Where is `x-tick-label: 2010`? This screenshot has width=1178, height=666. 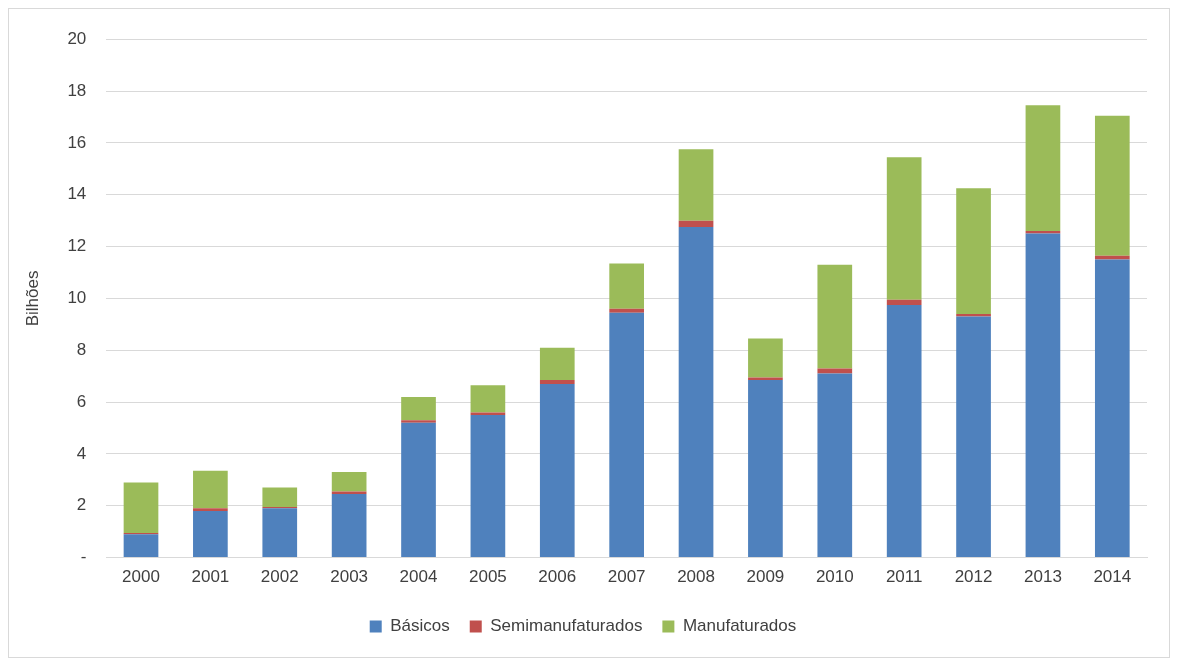 x-tick-label: 2010 is located at coordinates (834, 577).